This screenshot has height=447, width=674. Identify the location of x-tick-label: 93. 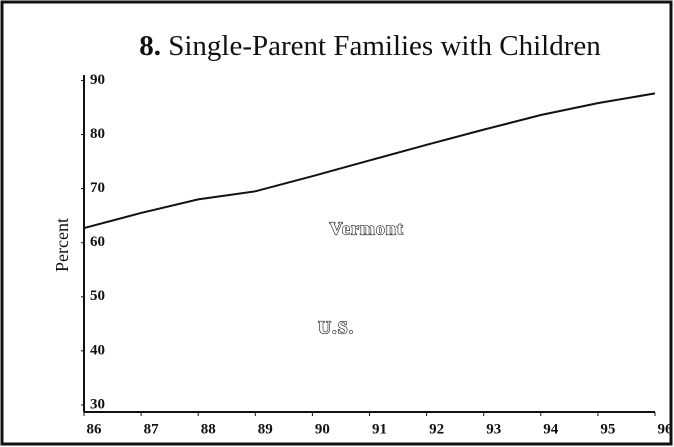
(493, 429).